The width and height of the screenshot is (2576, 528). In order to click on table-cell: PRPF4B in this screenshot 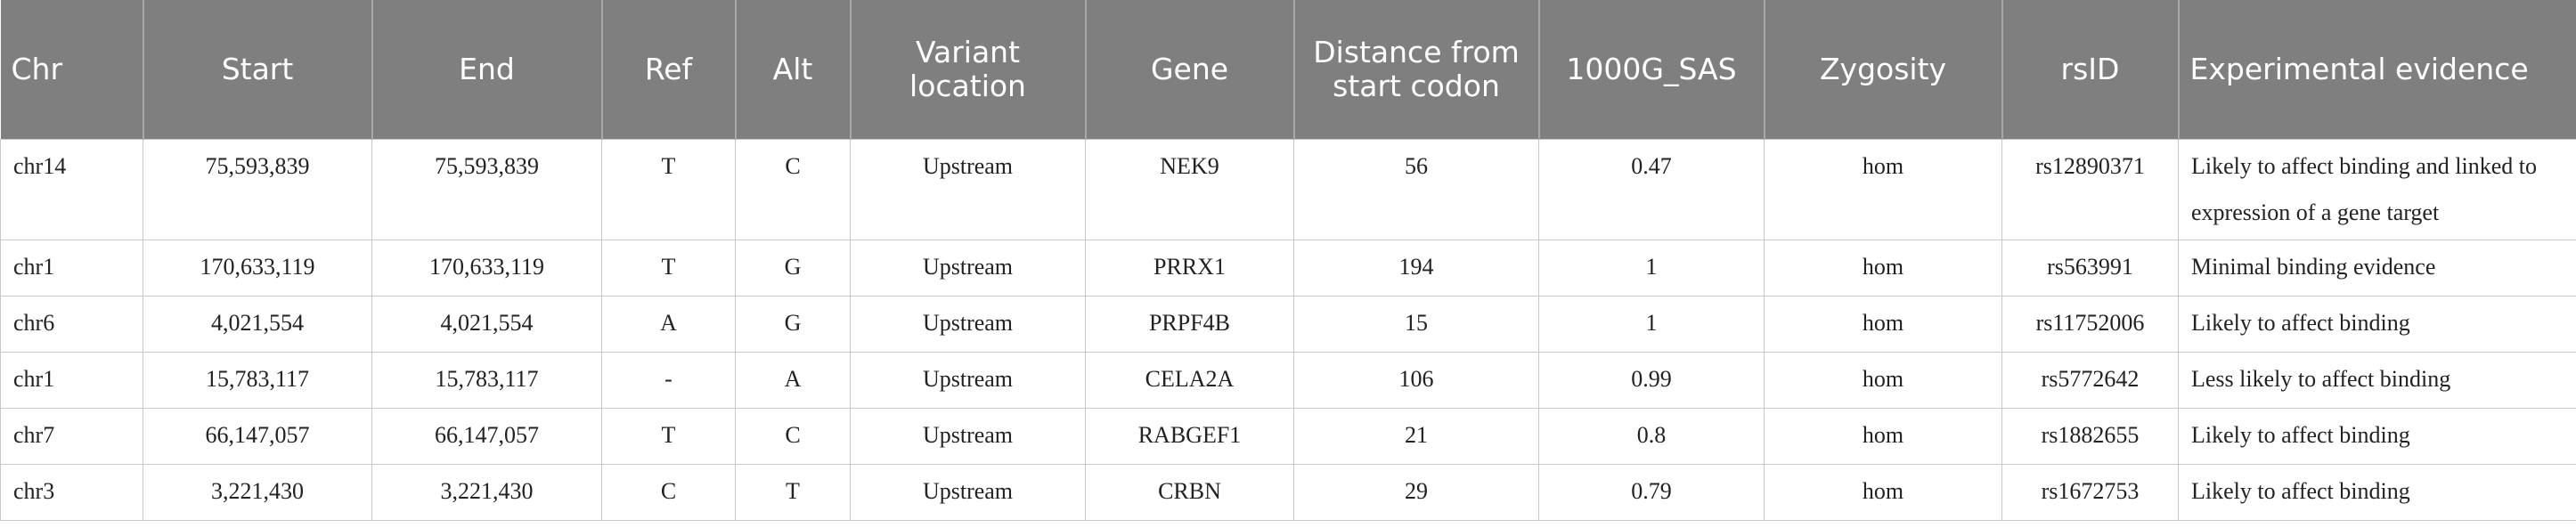, I will do `click(1190, 324)`.